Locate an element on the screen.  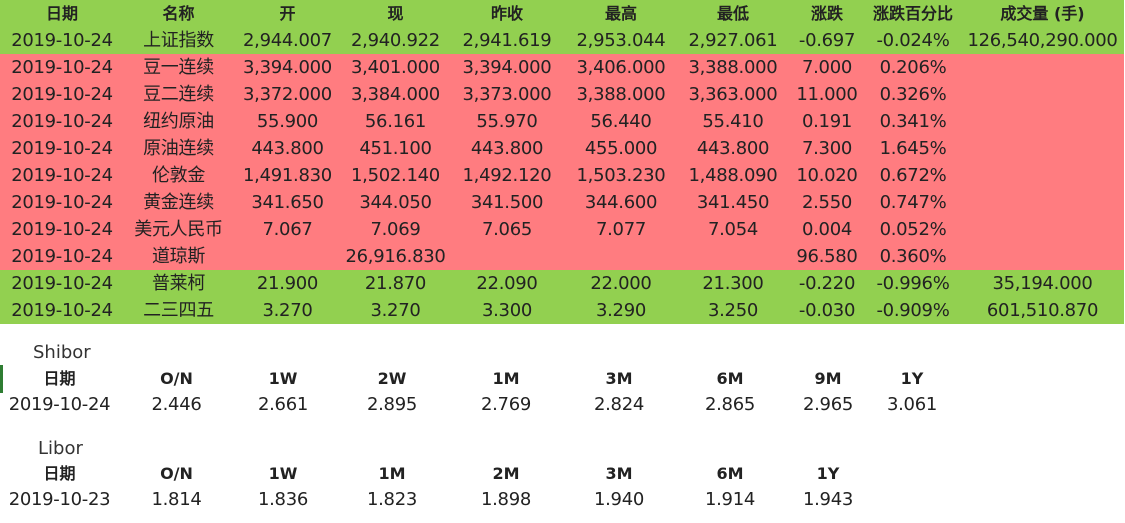
header-prev-close: 昨收 is located at coordinates (506, 13).